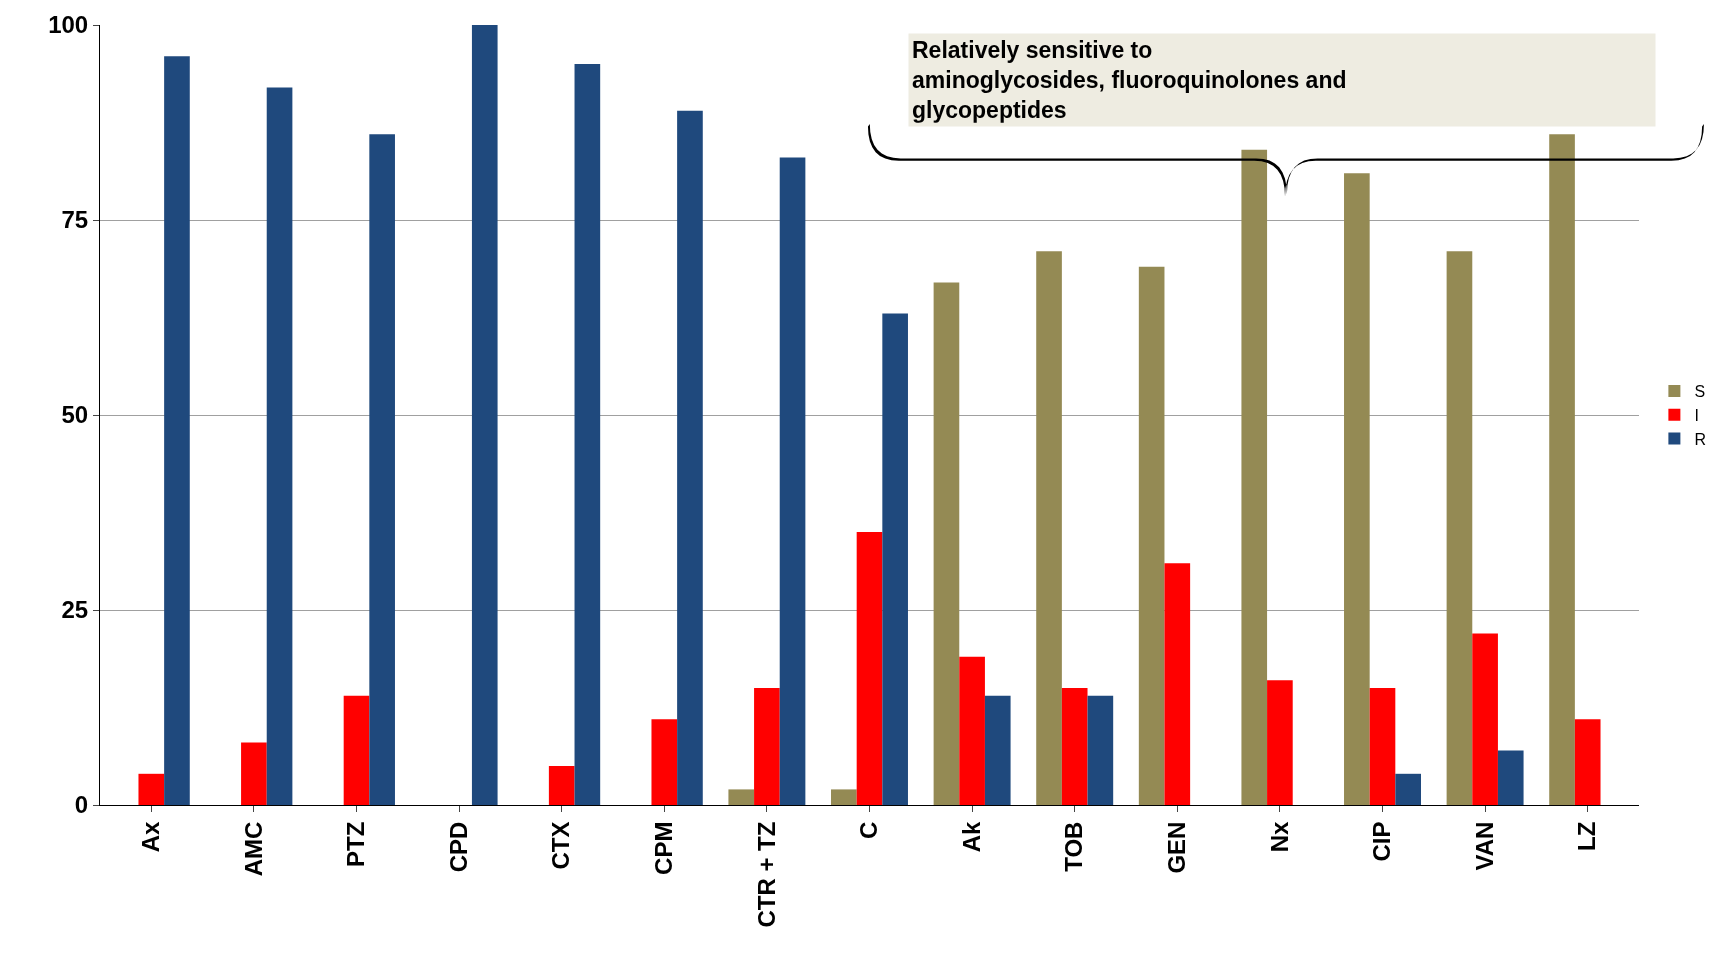 The height and width of the screenshot is (970, 1723). I want to click on x-tick-label: Nx, so click(1279, 836).